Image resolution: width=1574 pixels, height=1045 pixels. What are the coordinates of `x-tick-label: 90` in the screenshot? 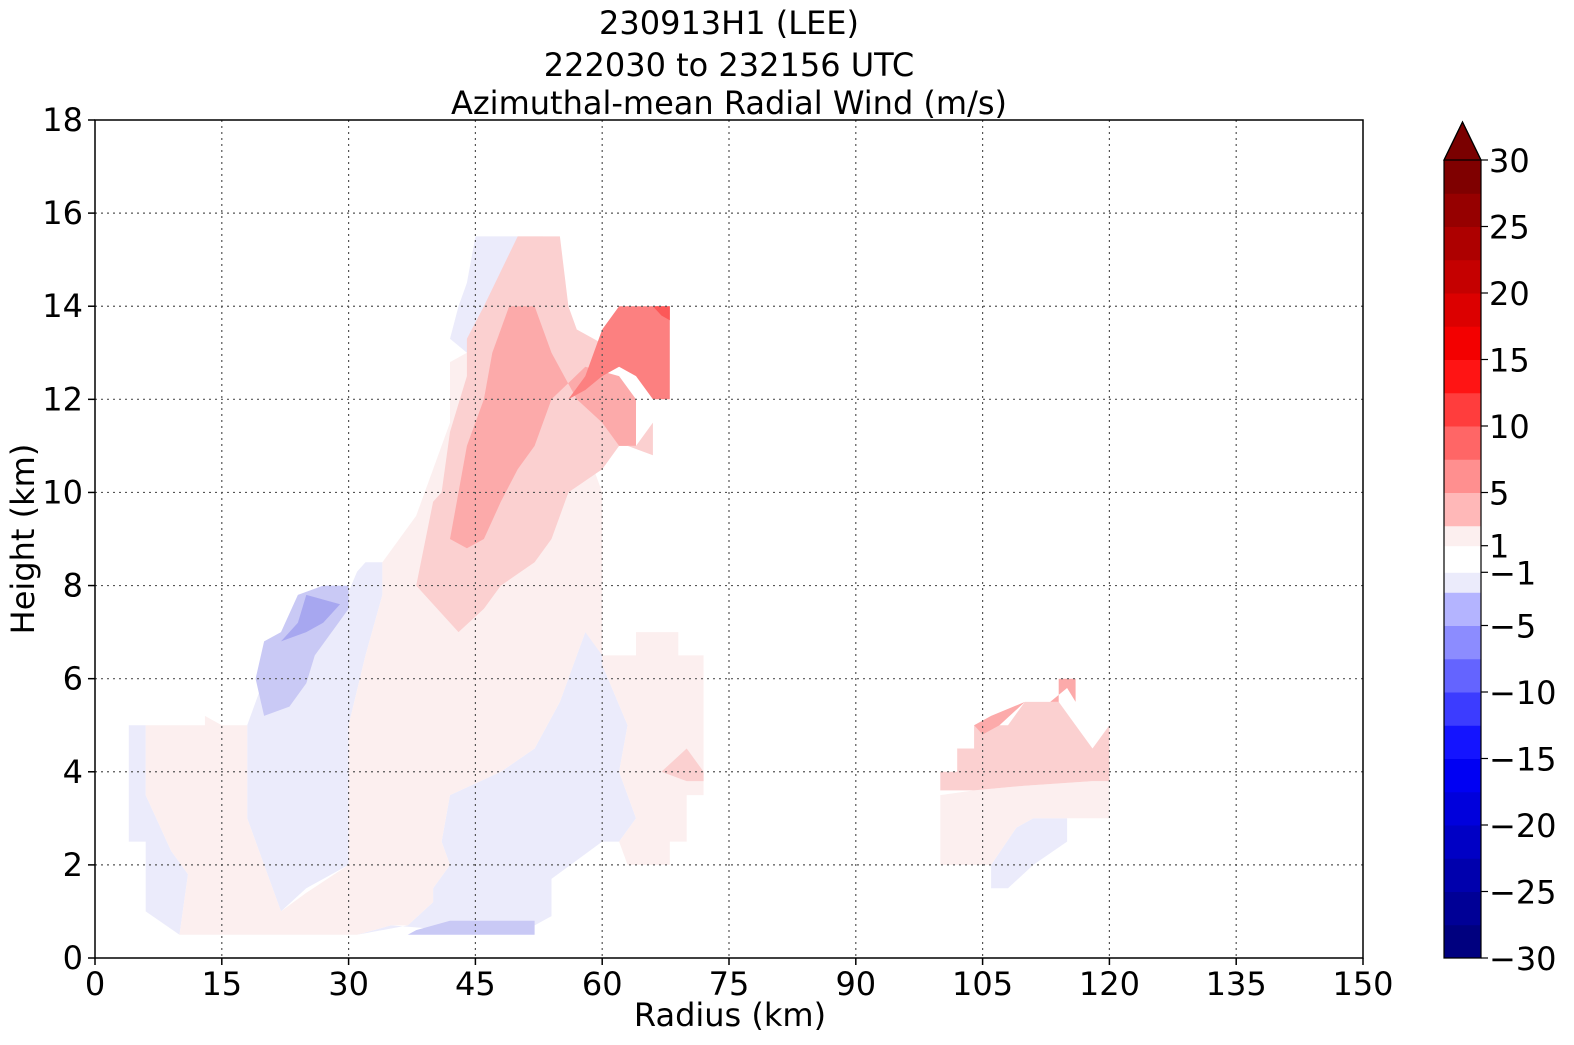 It's located at (855, 984).